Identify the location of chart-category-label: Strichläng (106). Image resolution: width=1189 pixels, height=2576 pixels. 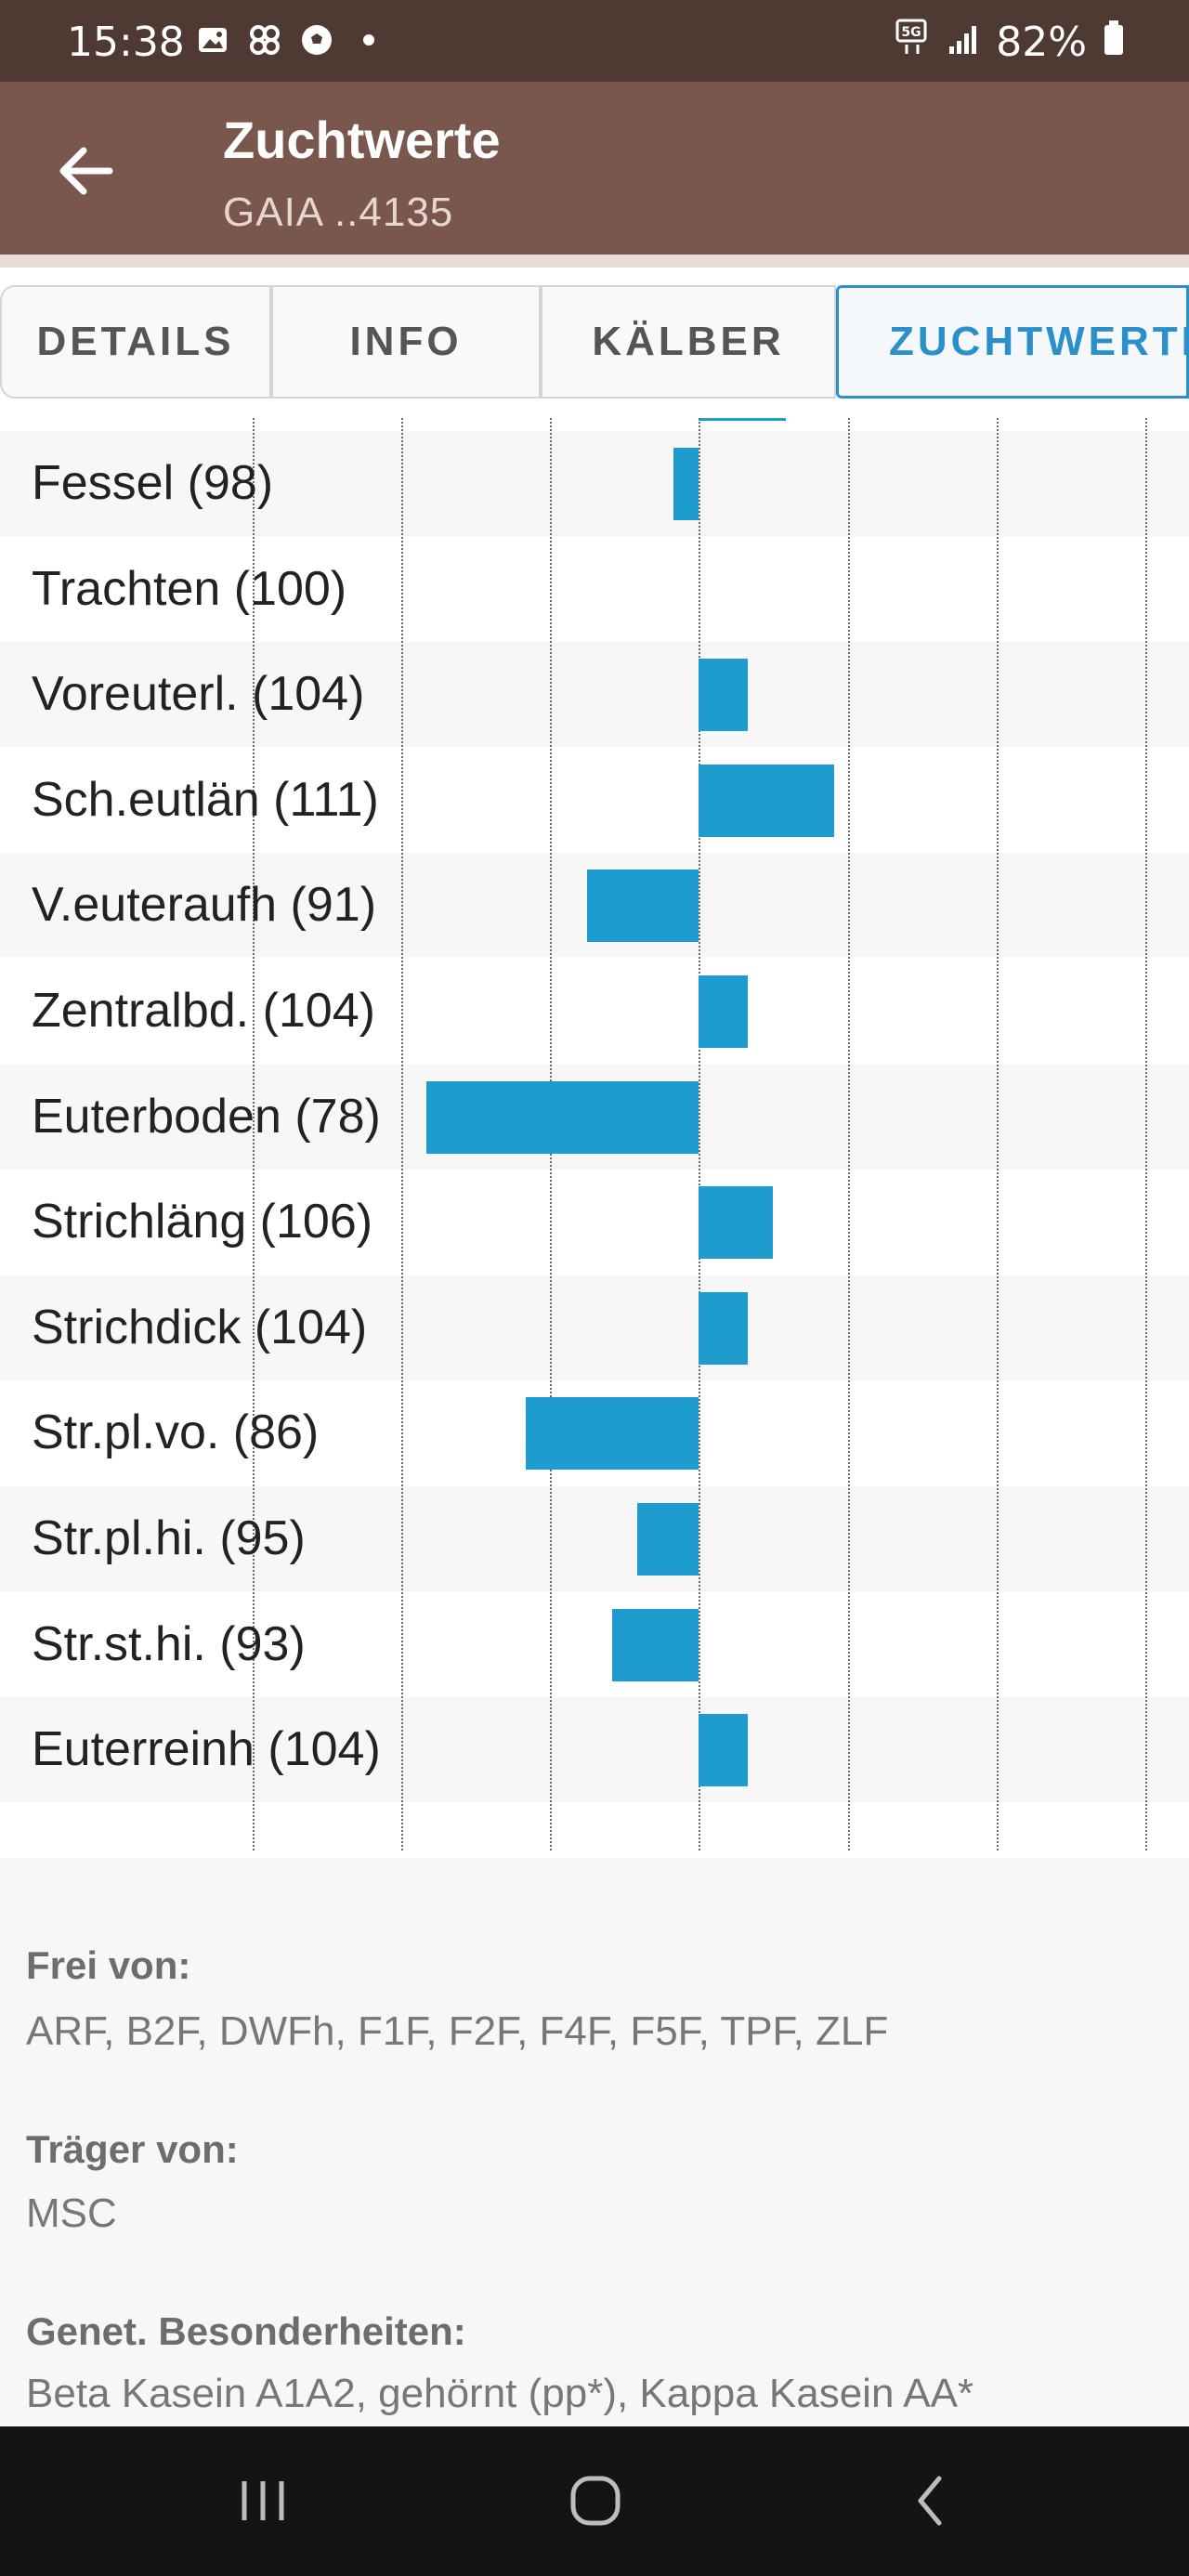
(202, 1222).